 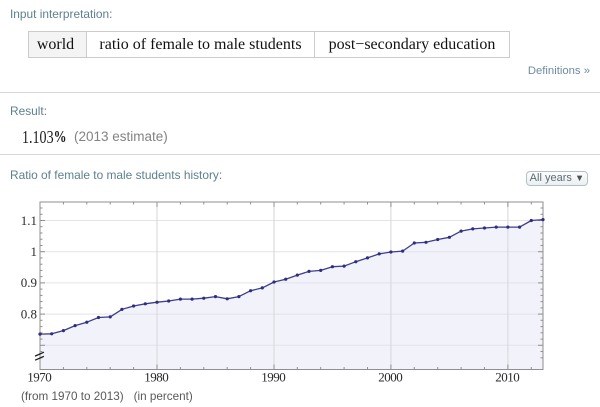 What do you see at coordinates (507, 377) in the screenshot?
I see `svg-text: 2010` at bounding box center [507, 377].